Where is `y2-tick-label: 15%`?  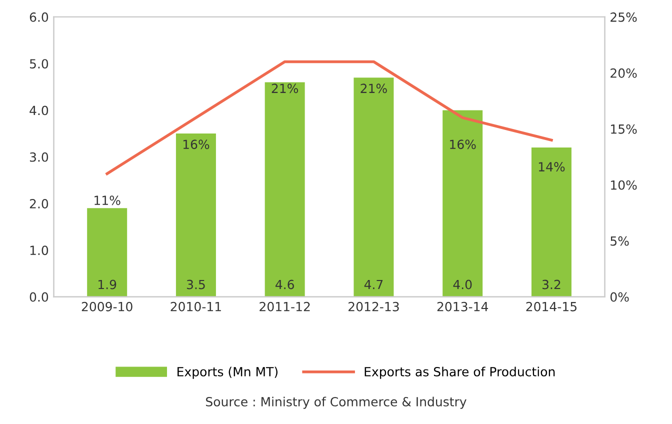
y2-tick-label: 15% is located at coordinates (624, 129).